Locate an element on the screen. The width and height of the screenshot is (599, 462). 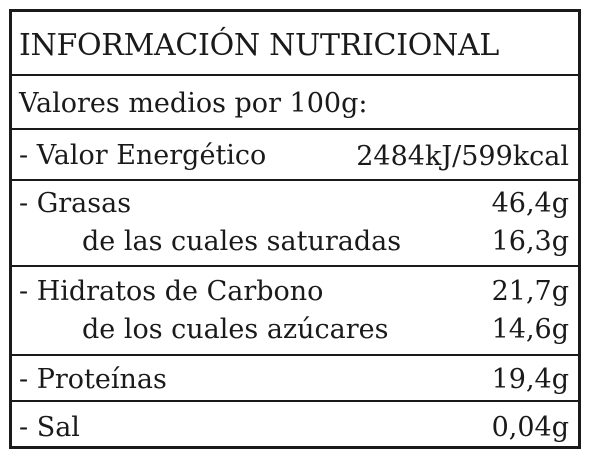
fat-label: - Grasas is located at coordinates (75, 203).